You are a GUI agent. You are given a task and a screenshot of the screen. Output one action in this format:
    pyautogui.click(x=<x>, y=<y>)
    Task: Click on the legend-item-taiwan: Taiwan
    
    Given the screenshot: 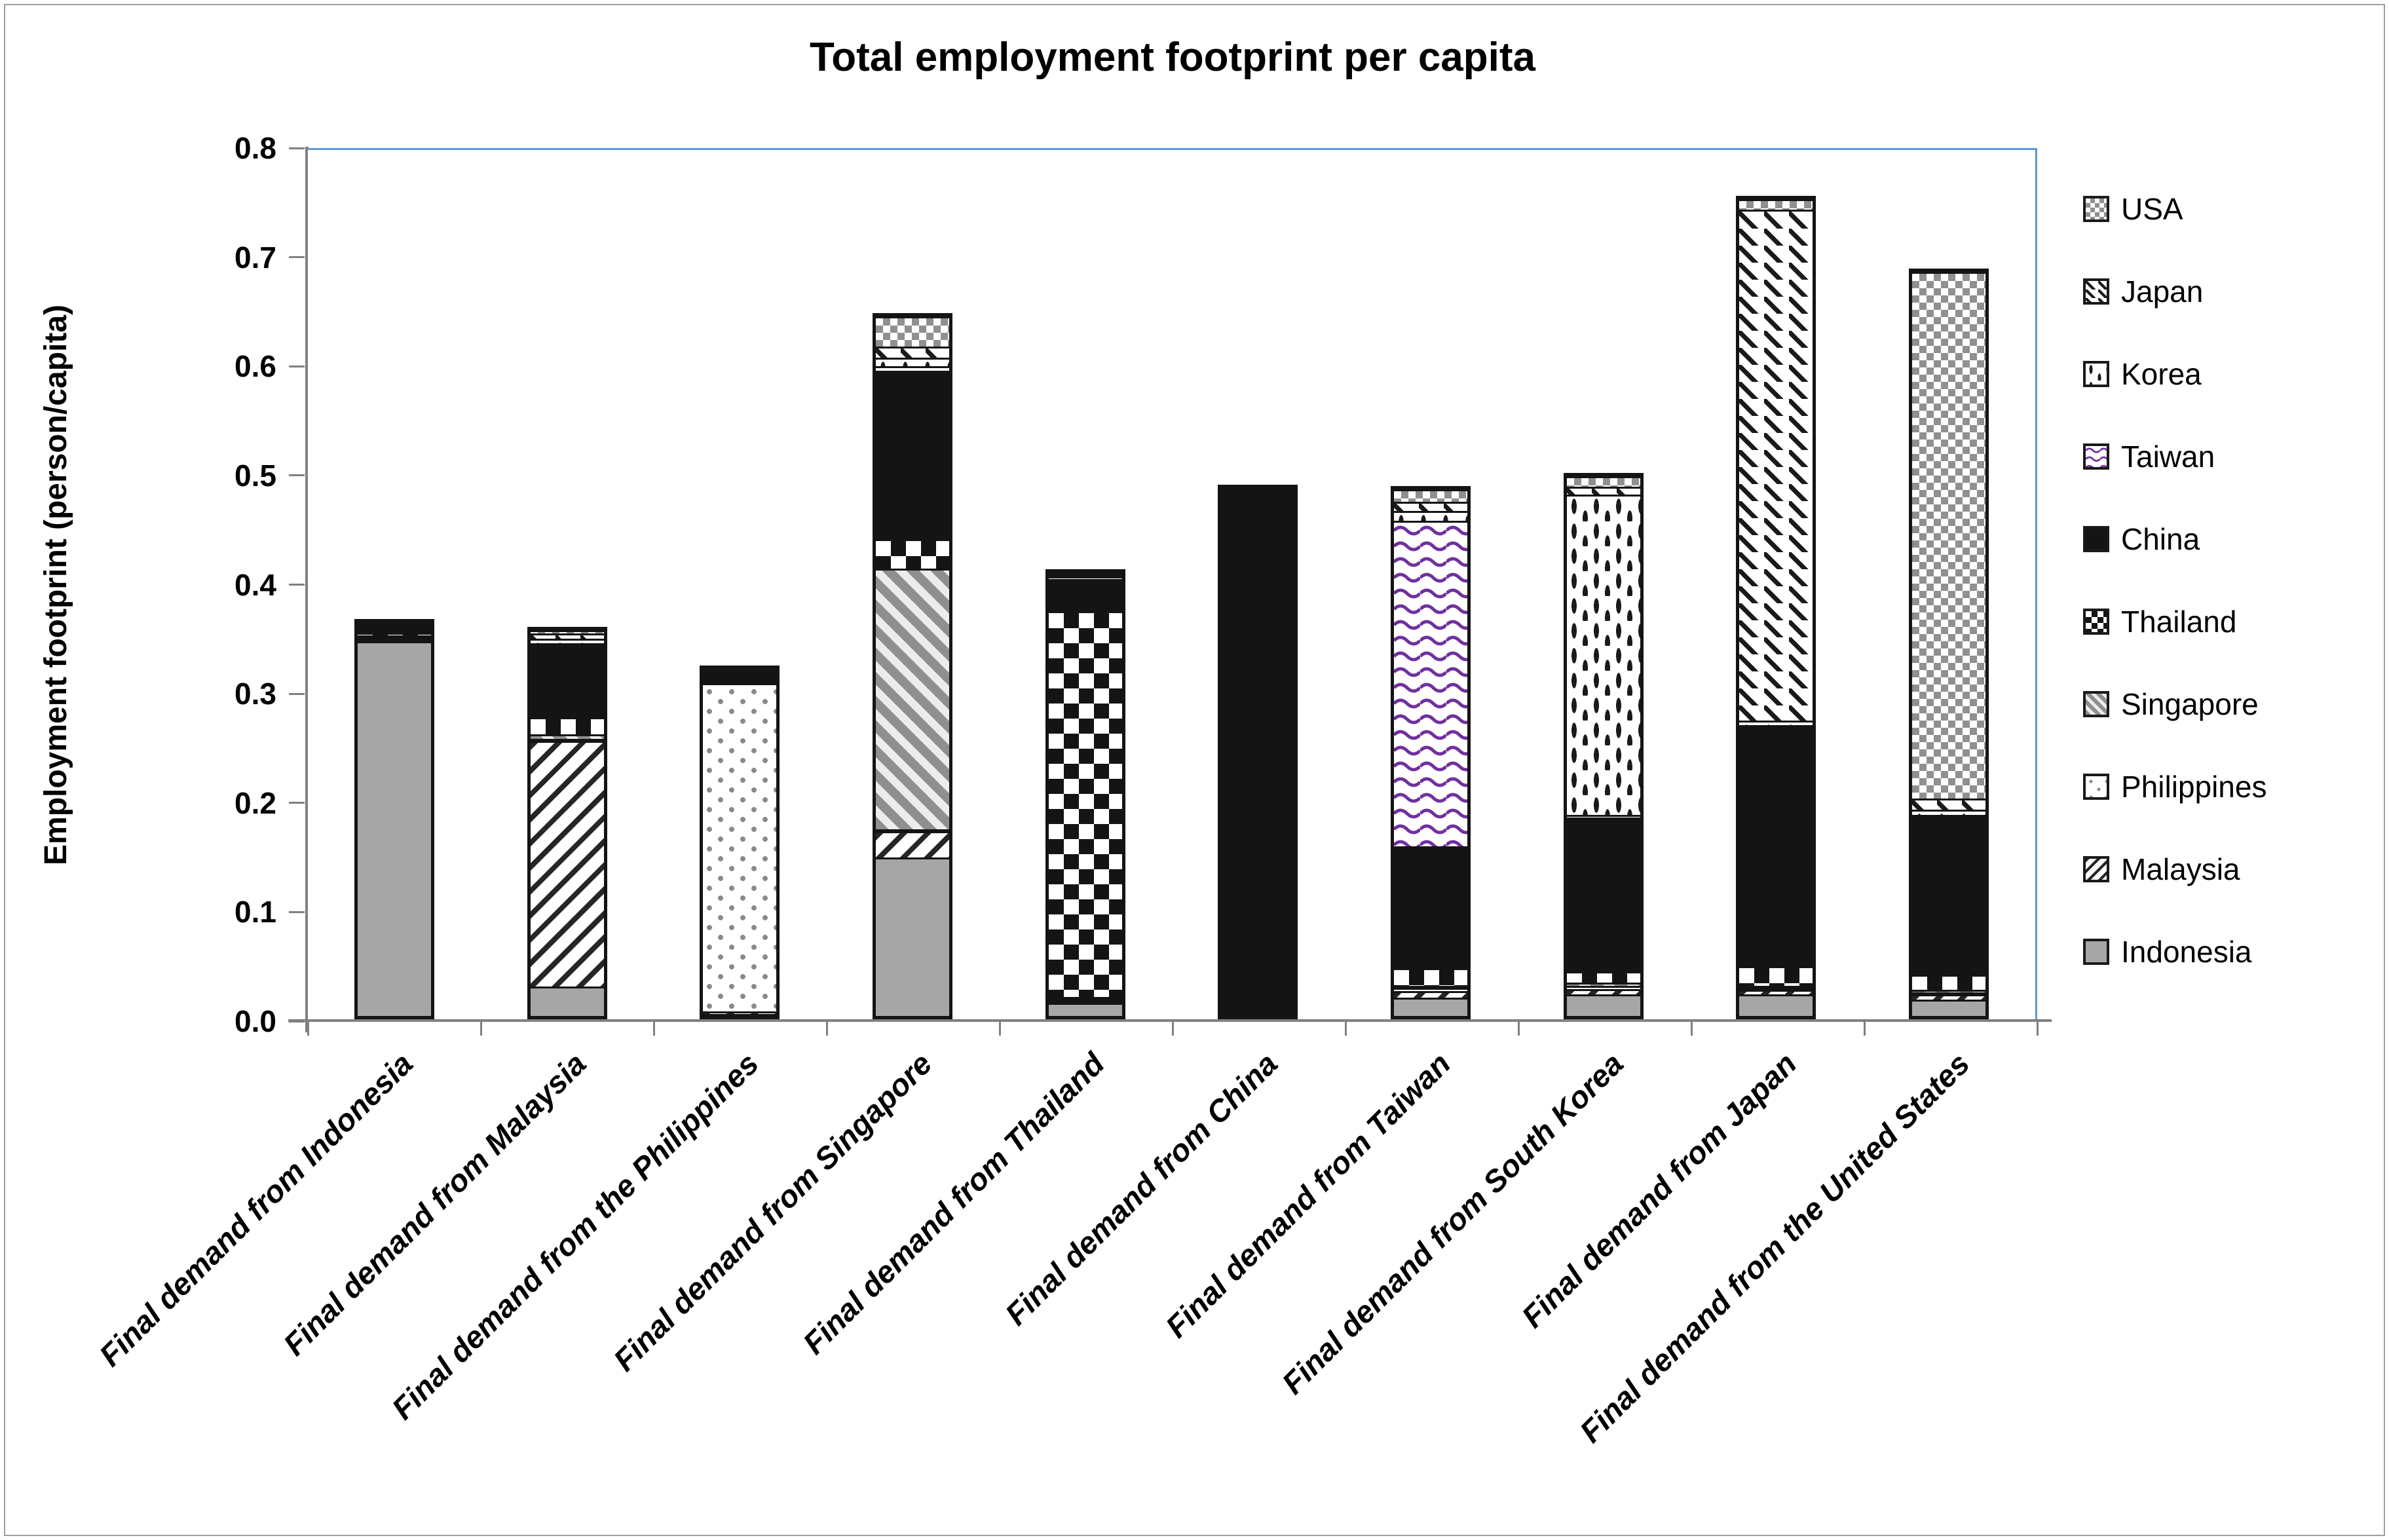 What is the action you would take?
    pyautogui.click(x=2175, y=456)
    